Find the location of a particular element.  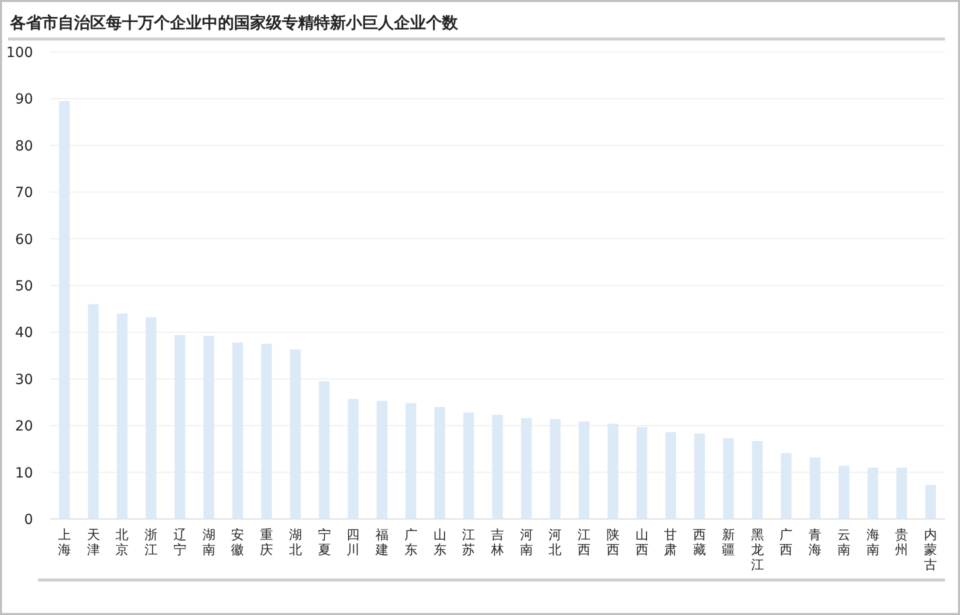

y-tick-label: 0 is located at coordinates (28, 520).